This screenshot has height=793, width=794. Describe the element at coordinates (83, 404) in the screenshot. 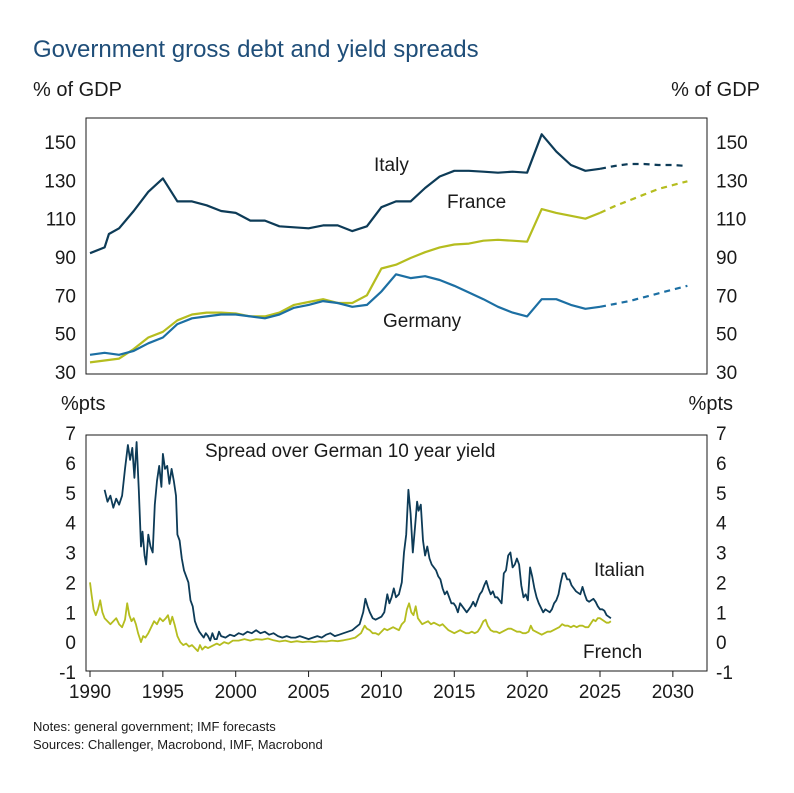

I see `bottom-left-axis-unit: %pts` at that location.